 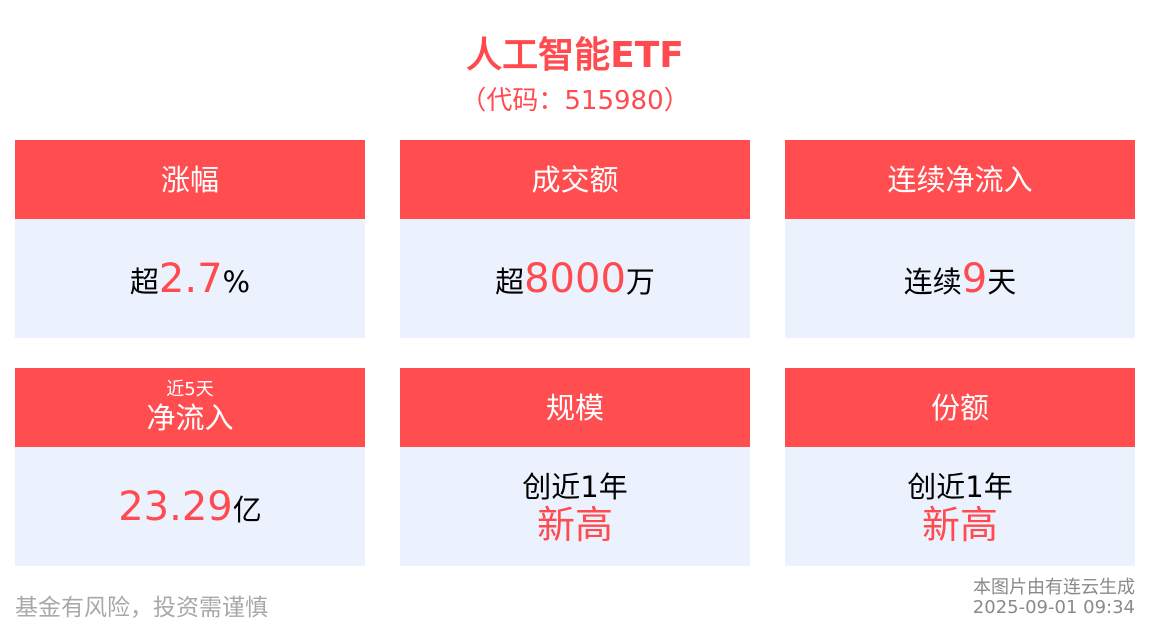 What do you see at coordinates (141, 608) in the screenshot?
I see `risk-disclaimer: 基金有风险，投资需谨慎` at bounding box center [141, 608].